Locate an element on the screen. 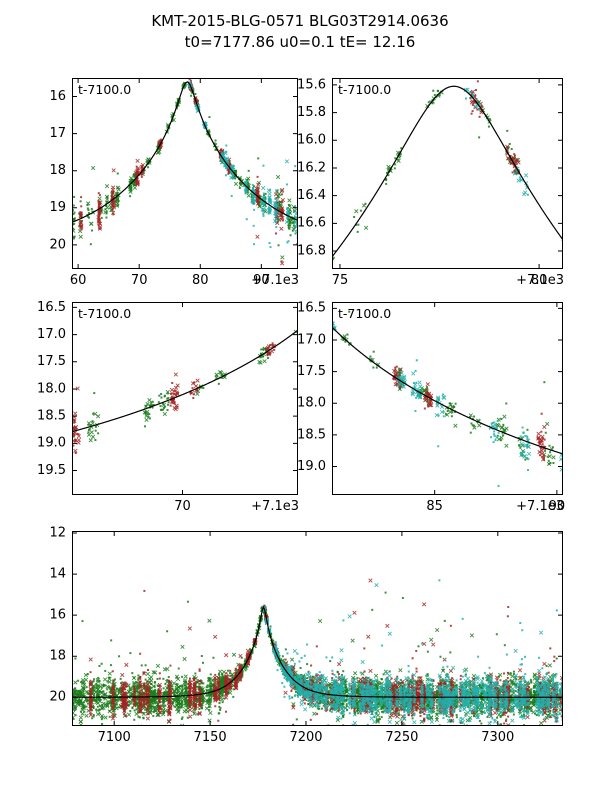 This screenshot has width=600, height=800. panel-peak-zoom: t-7100.0 +7.1e3 is located at coordinates (448, 183).